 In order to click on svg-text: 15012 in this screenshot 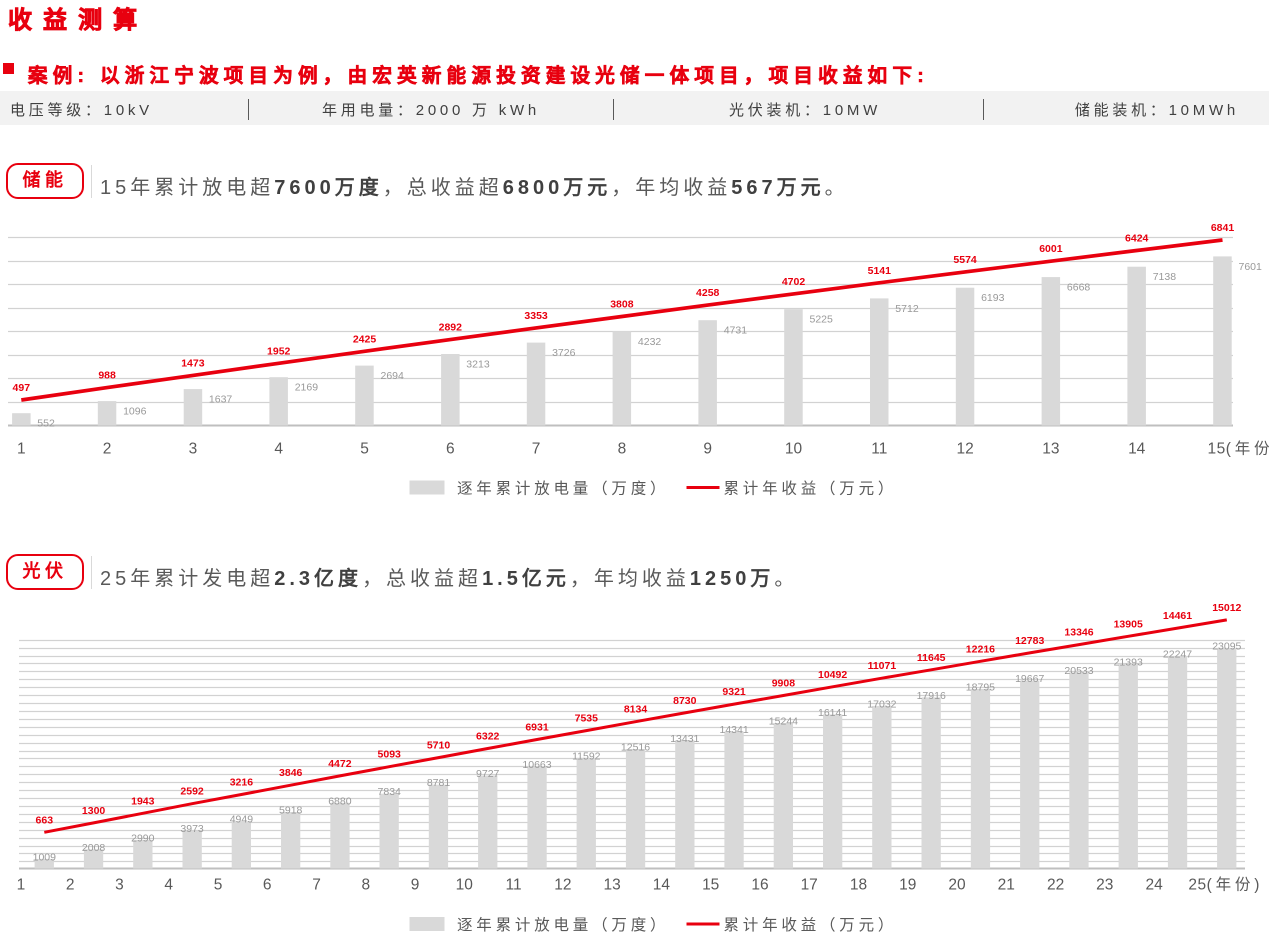, I will do `click(1226, 608)`.